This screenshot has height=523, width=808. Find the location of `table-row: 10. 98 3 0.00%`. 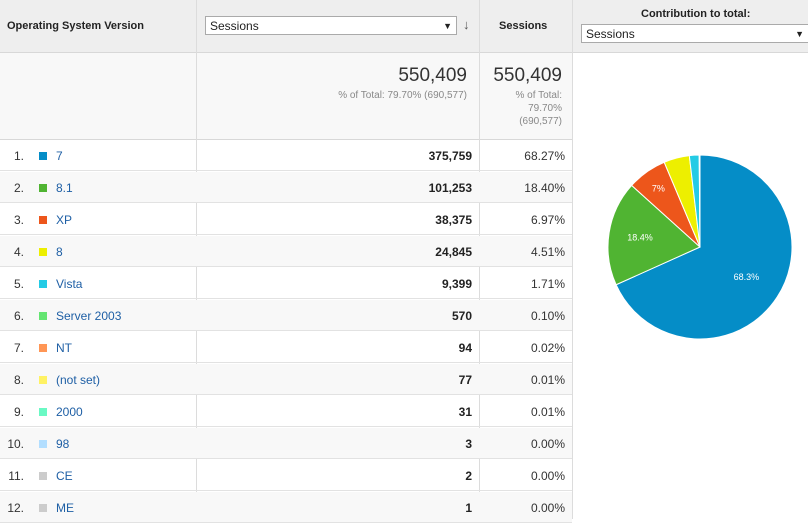

table-row: 10. 98 3 0.00% is located at coordinates (286, 443).